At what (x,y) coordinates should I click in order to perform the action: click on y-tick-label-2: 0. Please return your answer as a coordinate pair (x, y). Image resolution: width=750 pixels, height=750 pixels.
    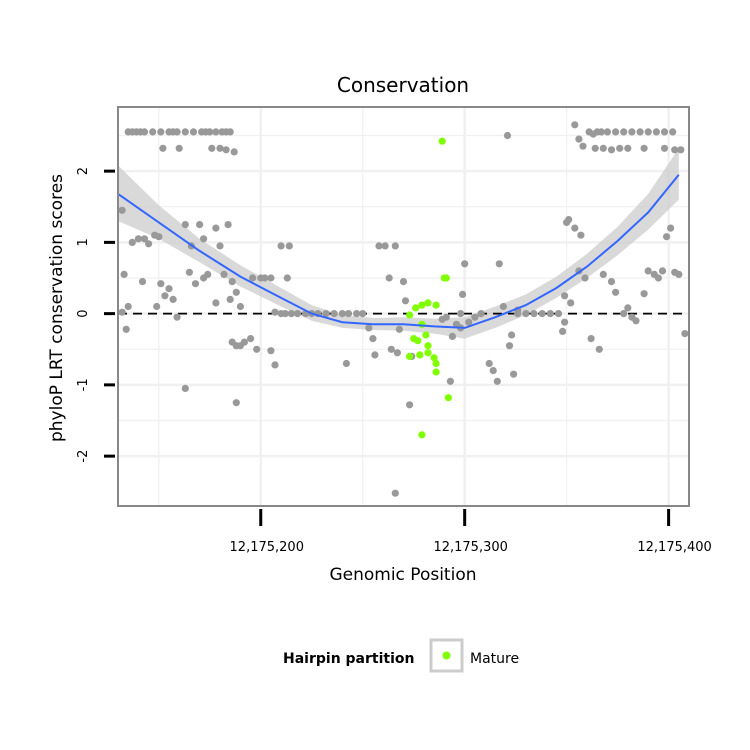
    Looking at the image, I should click on (83, 313).